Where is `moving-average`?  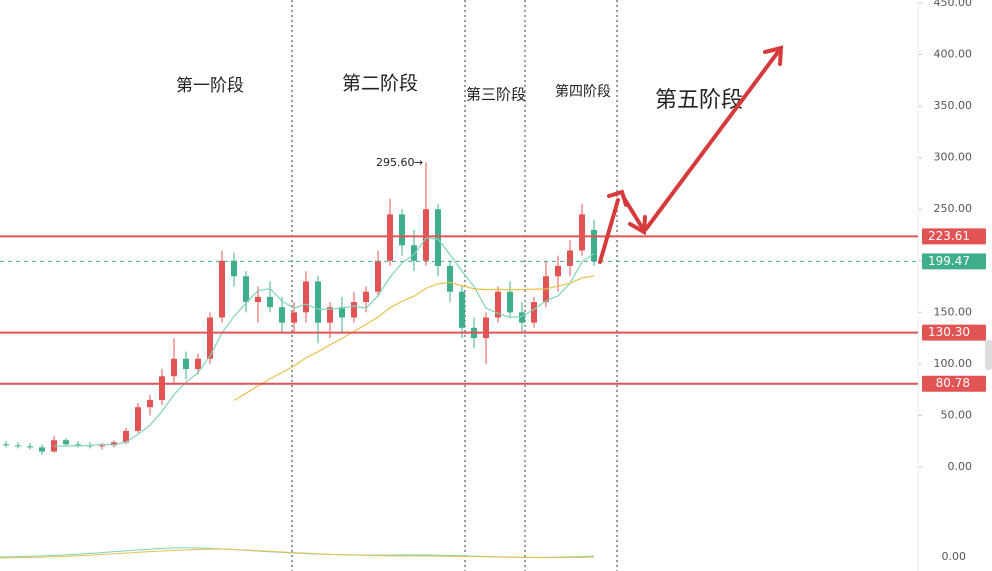
moving-average is located at coordinates (414, 338).